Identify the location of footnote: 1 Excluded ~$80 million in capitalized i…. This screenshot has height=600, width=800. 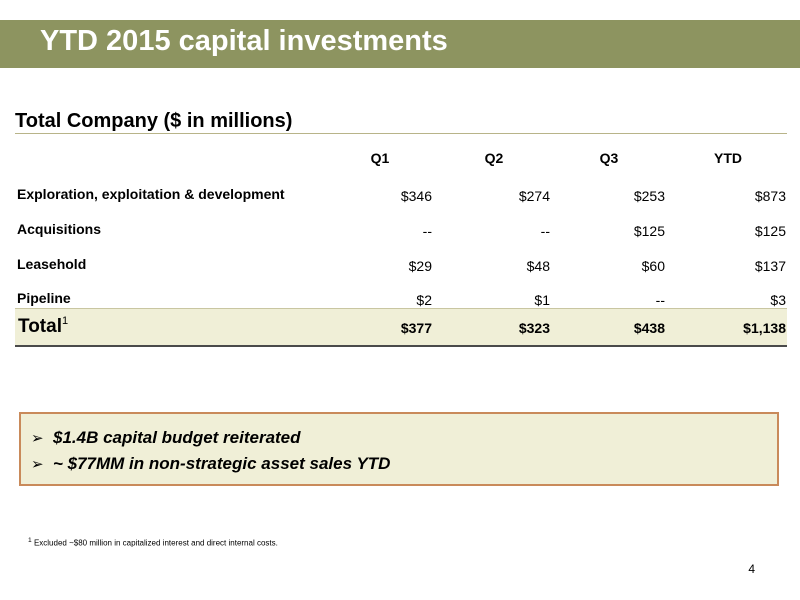
(153, 542).